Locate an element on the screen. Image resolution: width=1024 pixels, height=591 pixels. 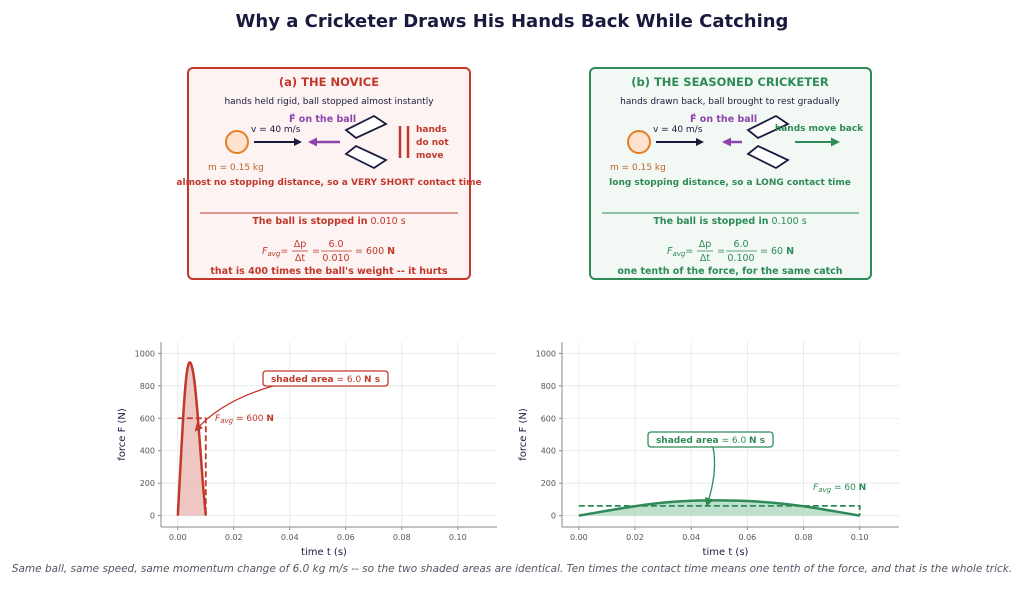
hands-note-1: hands move back is located at coordinates (819, 129).